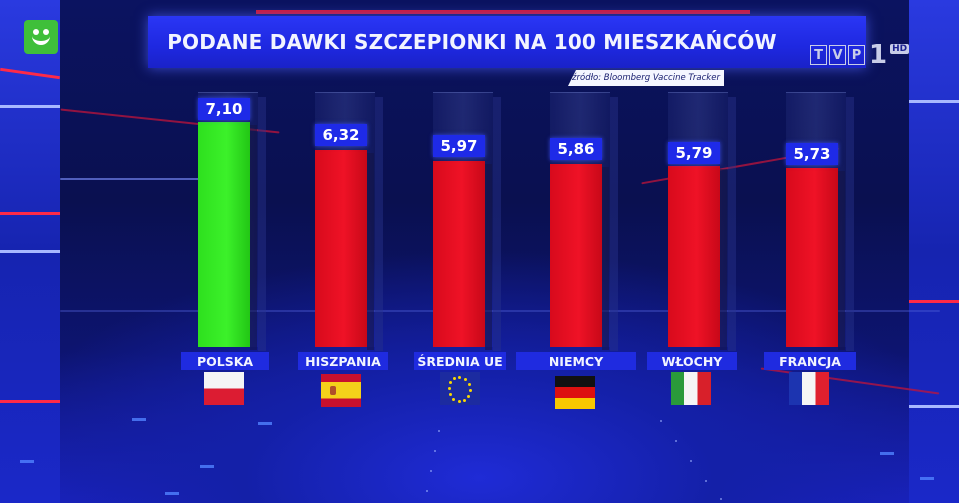  Describe the element at coordinates (810, 361) in the screenshot. I see `category-label: FRANCJA` at that location.